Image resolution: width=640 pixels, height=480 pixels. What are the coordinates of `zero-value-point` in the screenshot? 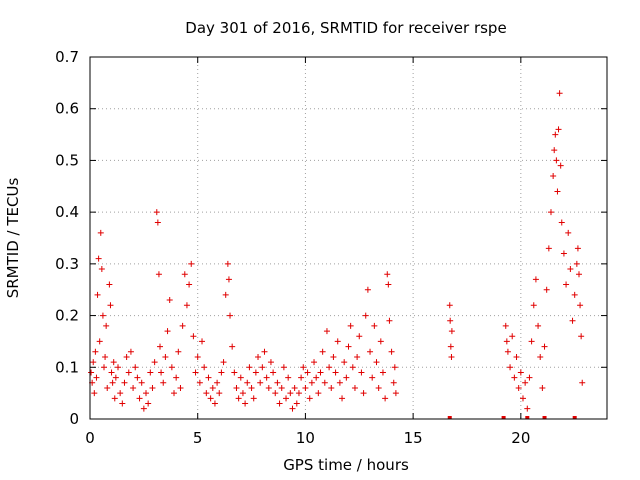 It's located at (503, 417).